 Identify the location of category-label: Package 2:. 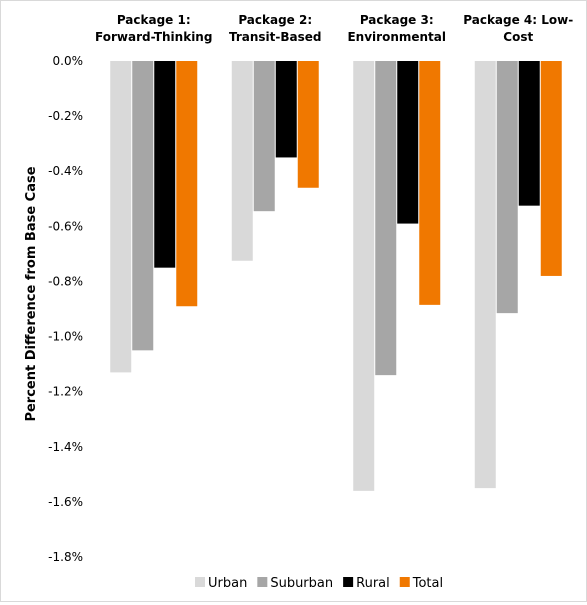
(275, 20).